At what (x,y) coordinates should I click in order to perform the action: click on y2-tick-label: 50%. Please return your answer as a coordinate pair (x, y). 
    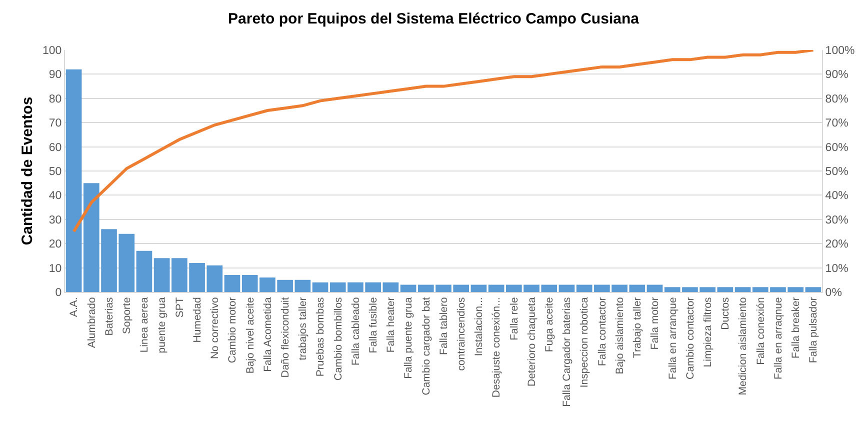
    Looking at the image, I should click on (836, 172).